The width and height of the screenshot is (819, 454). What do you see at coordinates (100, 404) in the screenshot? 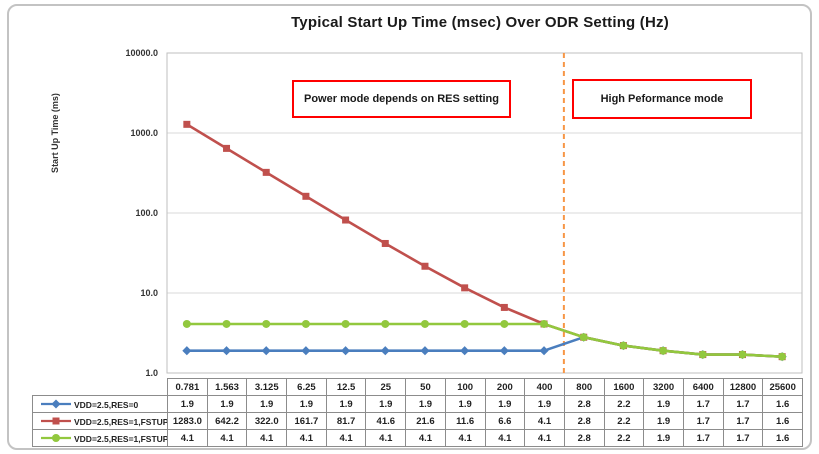
I see `legend-cell: VDD=2.5,RES=0` at bounding box center [100, 404].